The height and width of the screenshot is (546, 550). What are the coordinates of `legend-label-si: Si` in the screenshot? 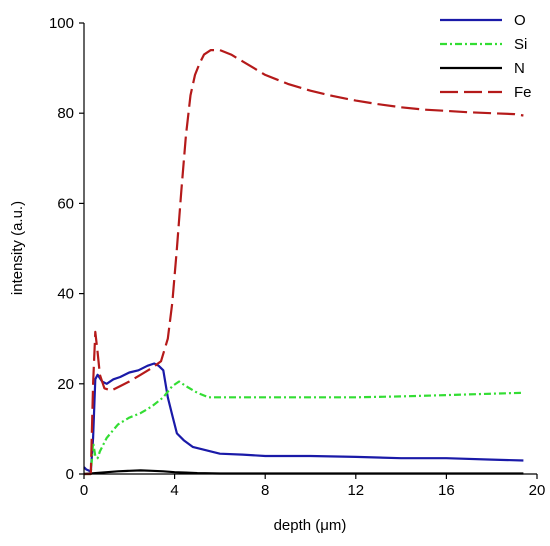 It's located at (520, 44).